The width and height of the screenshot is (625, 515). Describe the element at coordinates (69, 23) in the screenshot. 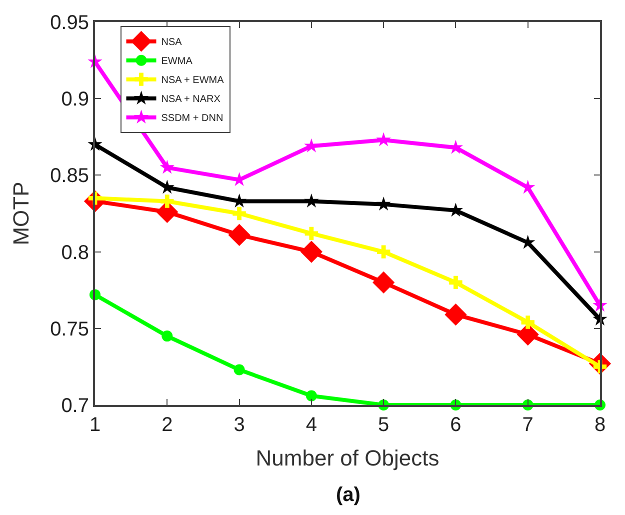

I see `y-tick-label: 0.95` at that location.